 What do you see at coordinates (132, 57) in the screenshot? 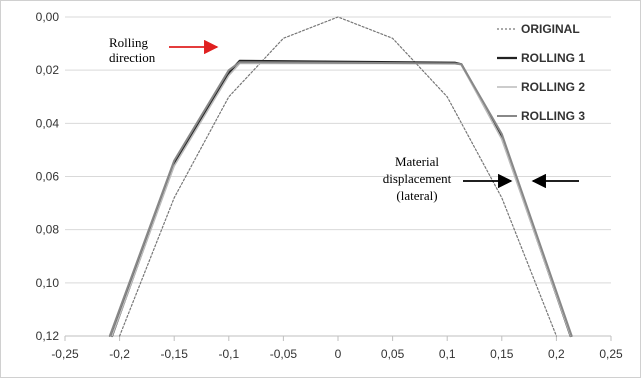
I see `rolling-direction-label: direction` at bounding box center [132, 57].